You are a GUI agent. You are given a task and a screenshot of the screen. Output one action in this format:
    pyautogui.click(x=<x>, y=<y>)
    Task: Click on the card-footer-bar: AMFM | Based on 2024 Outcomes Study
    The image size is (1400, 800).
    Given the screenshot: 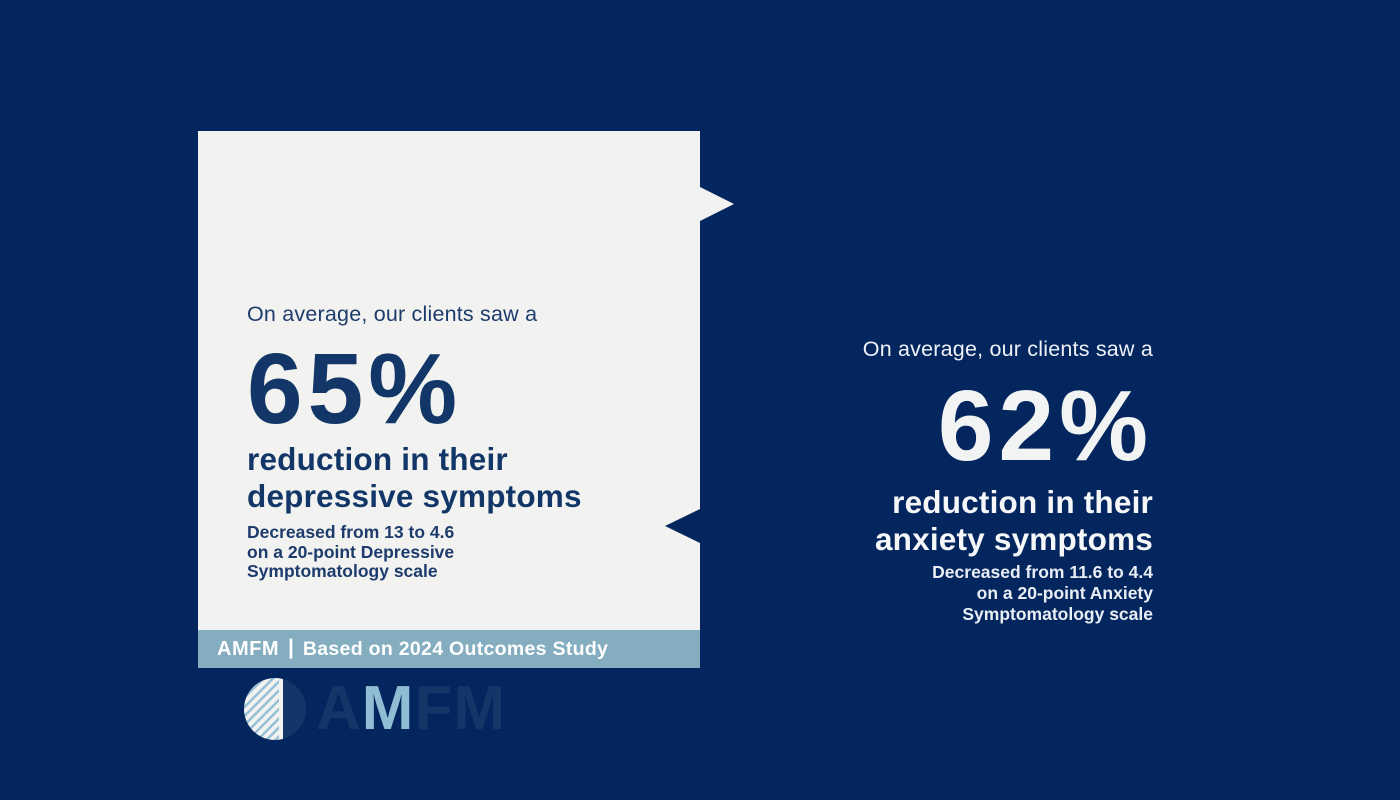 What is the action you would take?
    pyautogui.click(x=449, y=649)
    